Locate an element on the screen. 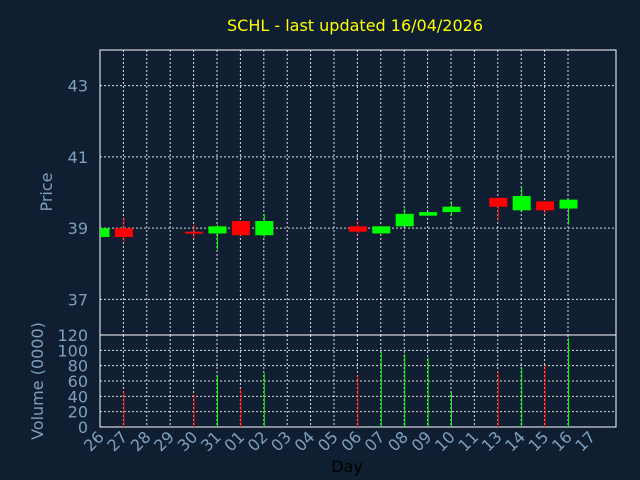  chart-title: SCHL - last updated 16/04/2026 is located at coordinates (355, 25).